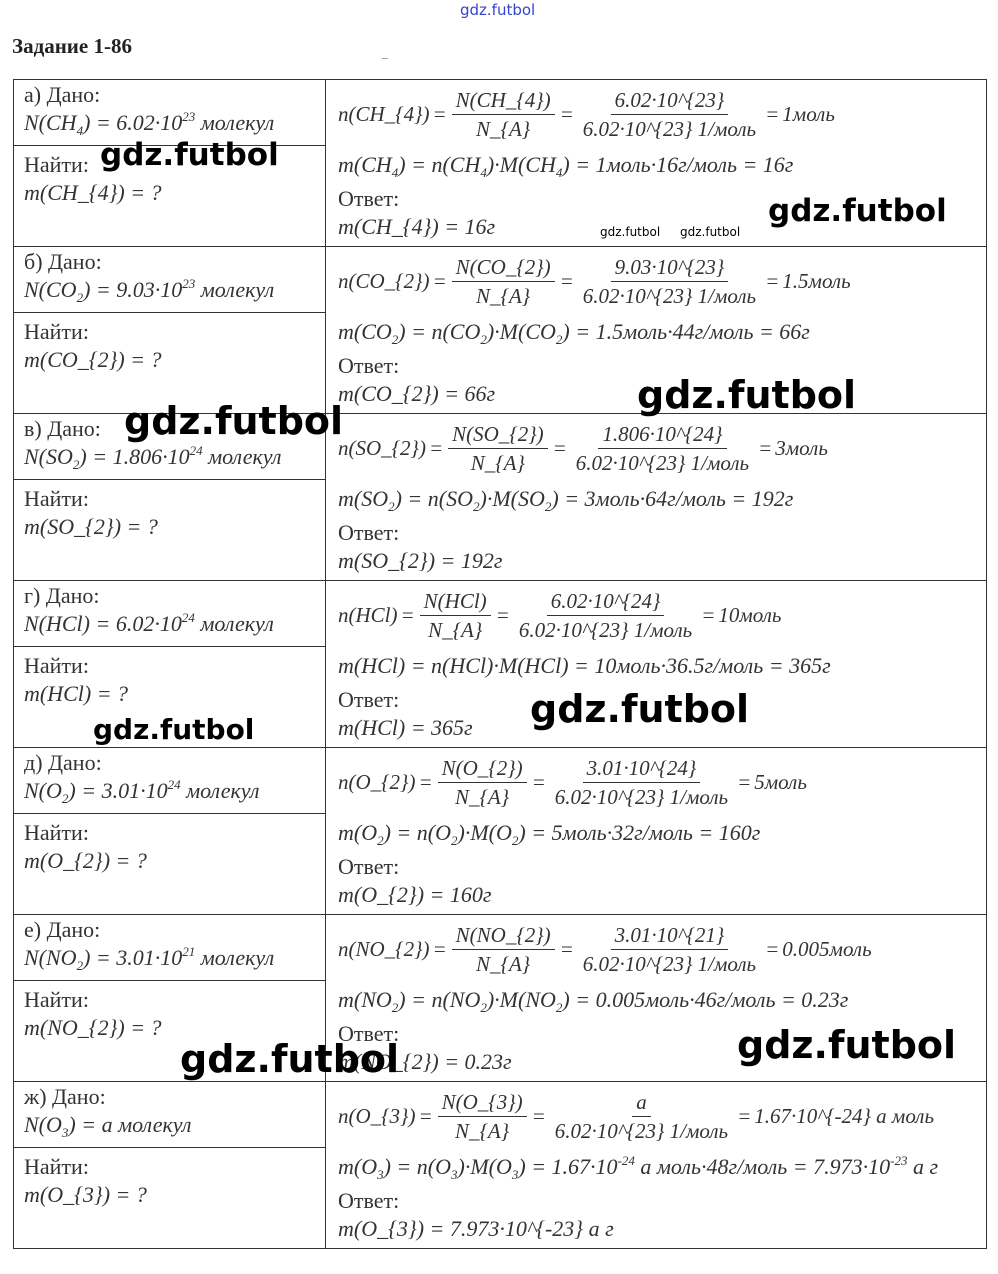 This screenshot has height=1274, width=998. I want to click on fraction: N(O_{2}) N_{A}, so click(482, 782).